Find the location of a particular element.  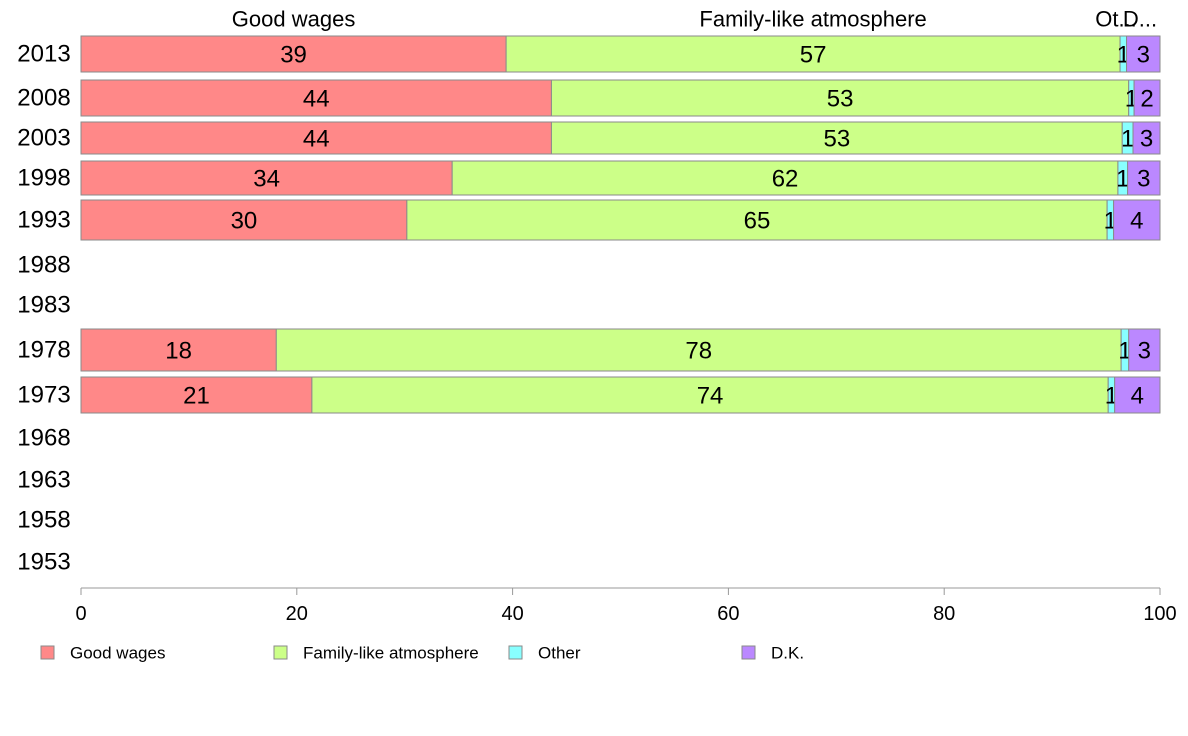

data-label-d-k--1998: 3 is located at coordinates (1143, 179).